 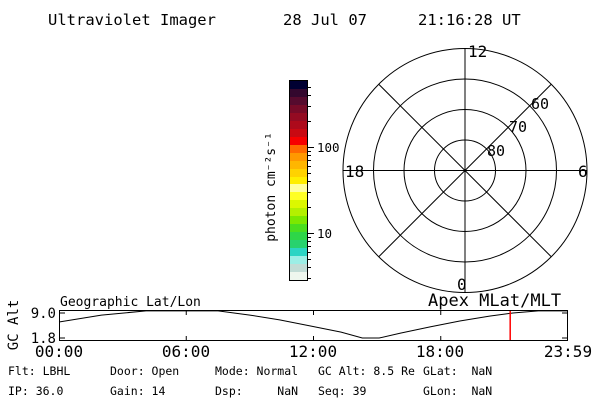 I want to click on status-gc-alt: GC Alt: 8.5 Re, so click(x=366, y=371).